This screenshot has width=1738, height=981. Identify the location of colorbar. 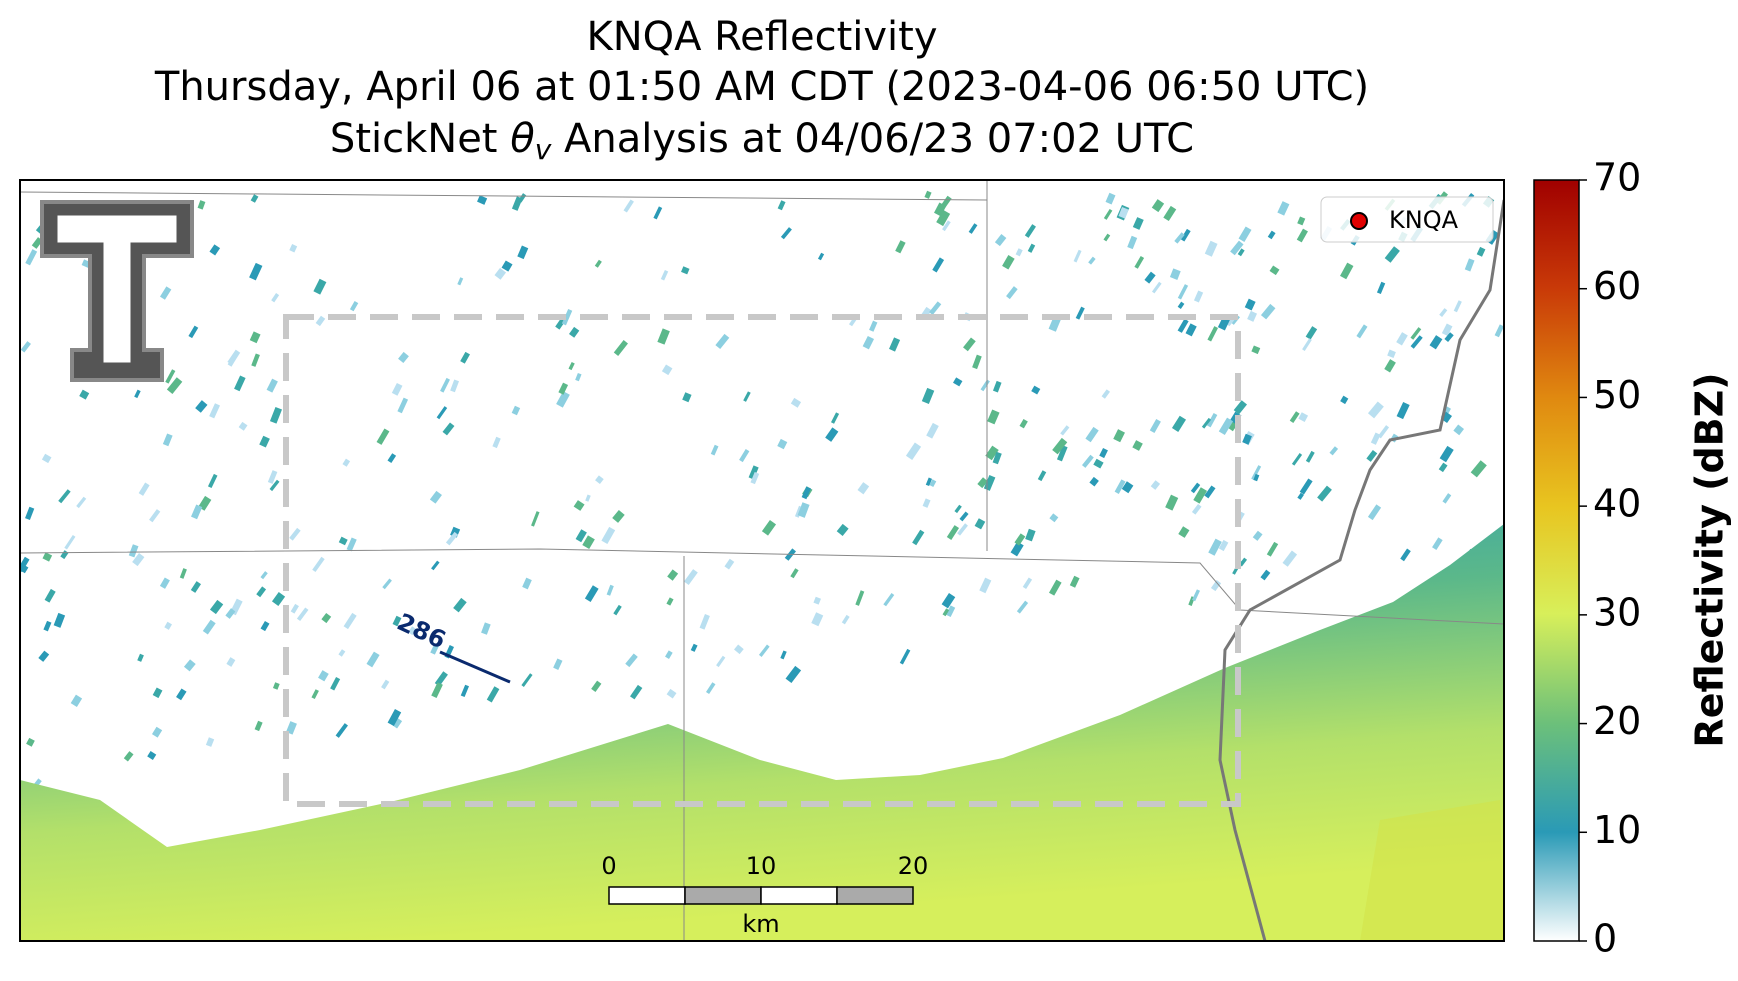
(1556, 560).